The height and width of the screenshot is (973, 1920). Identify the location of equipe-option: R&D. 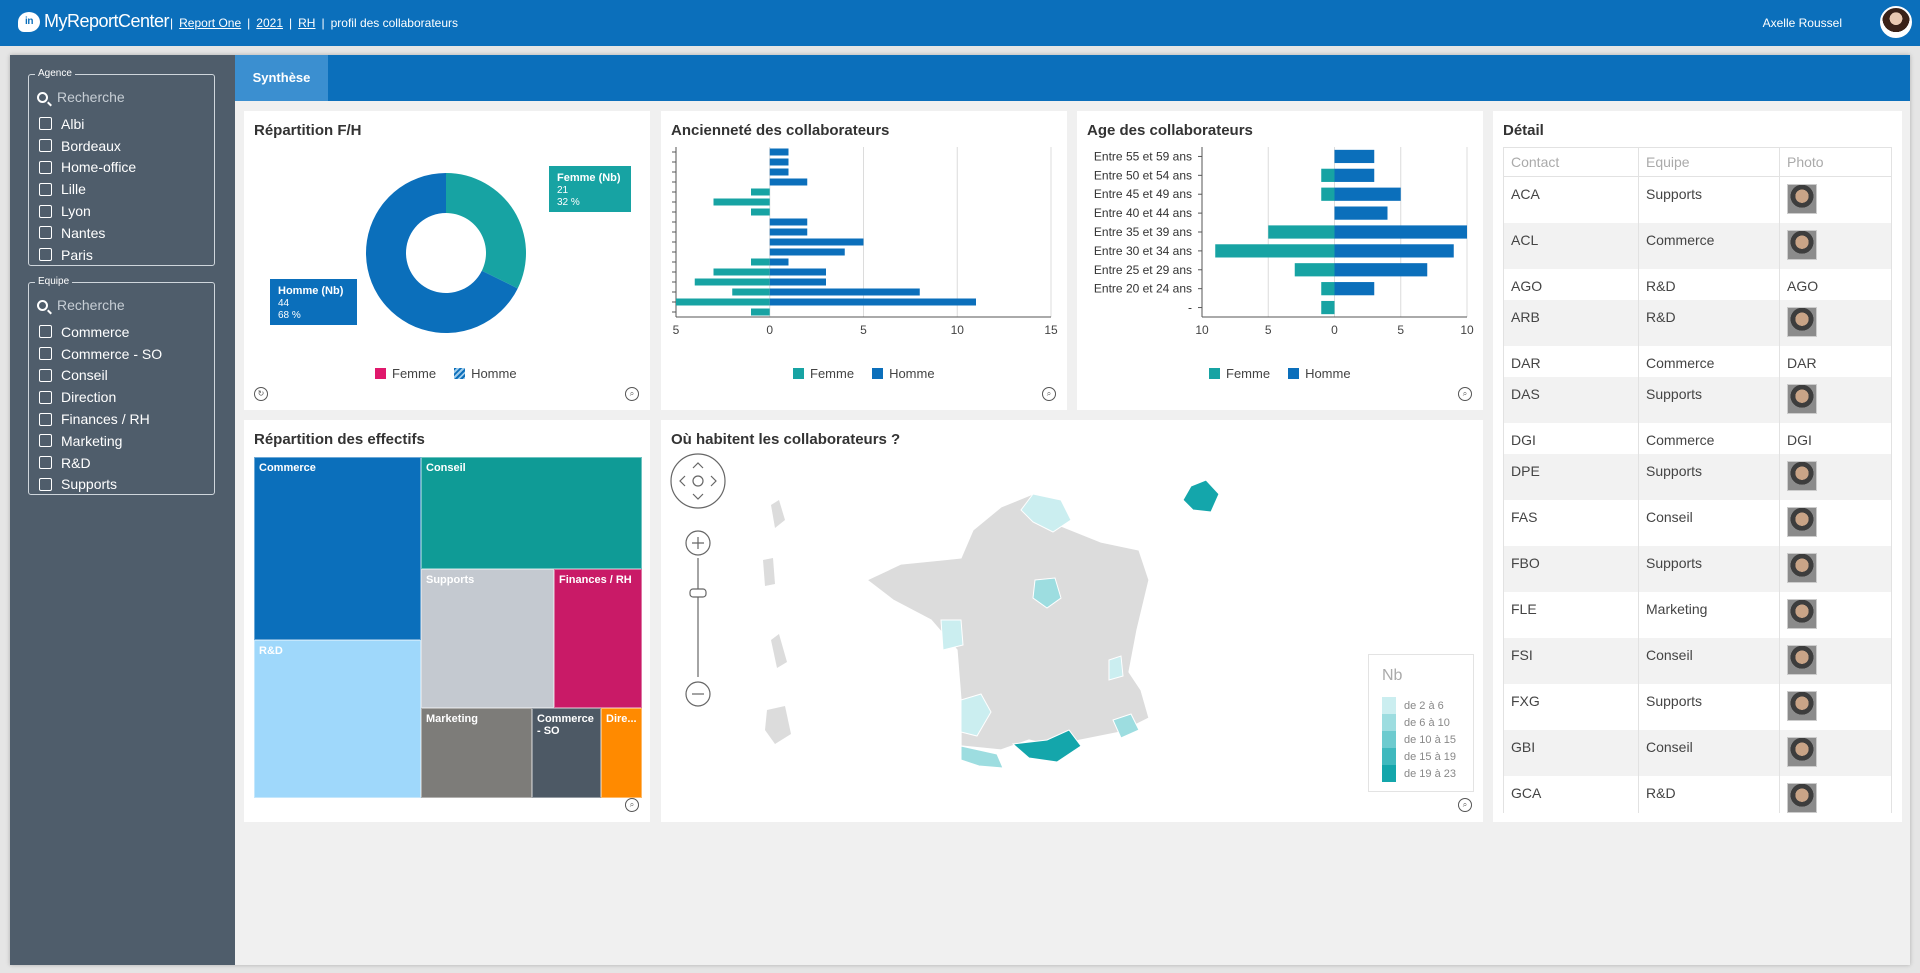
(121, 463).